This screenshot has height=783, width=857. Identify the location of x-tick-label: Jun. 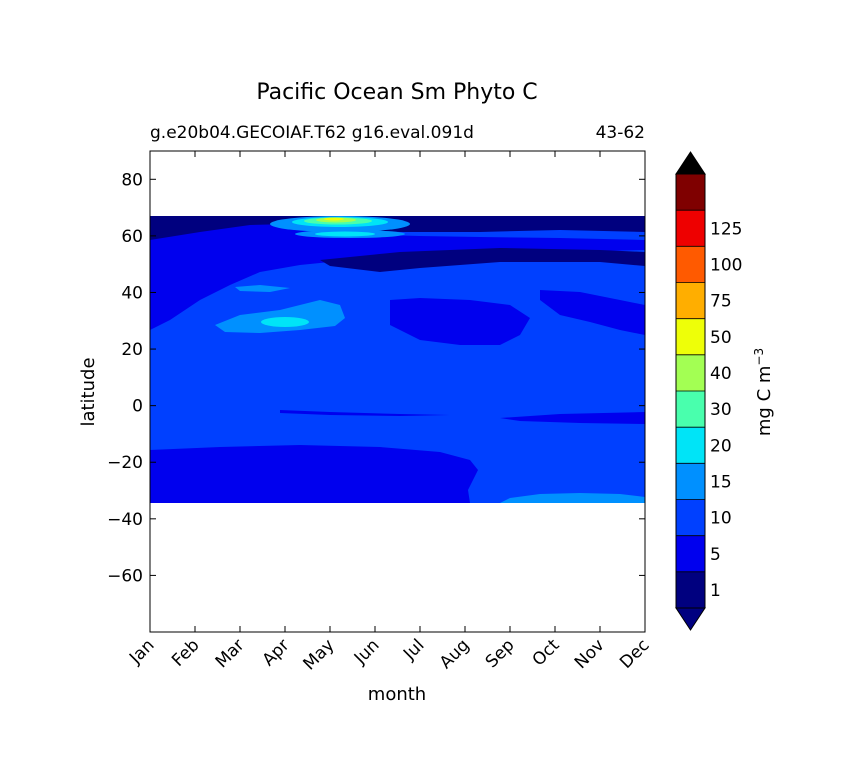
(367, 652).